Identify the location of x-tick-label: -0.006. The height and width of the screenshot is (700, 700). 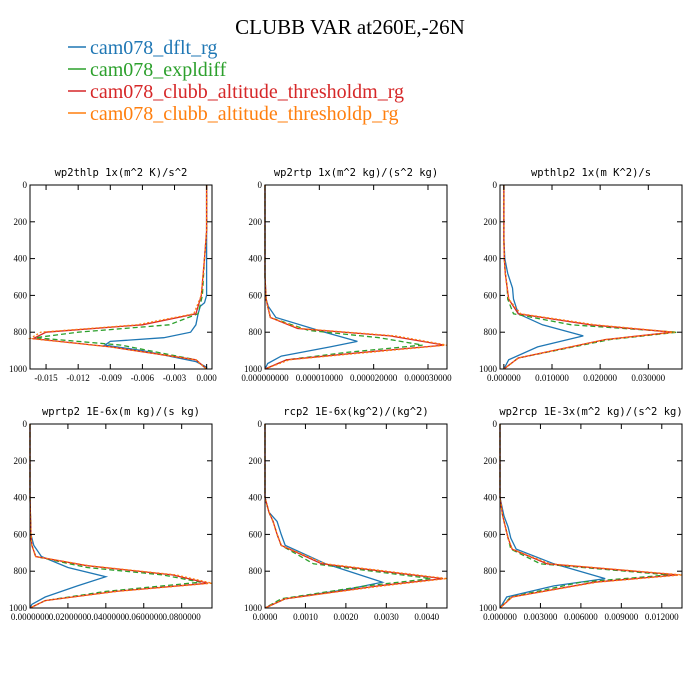
(143, 378).